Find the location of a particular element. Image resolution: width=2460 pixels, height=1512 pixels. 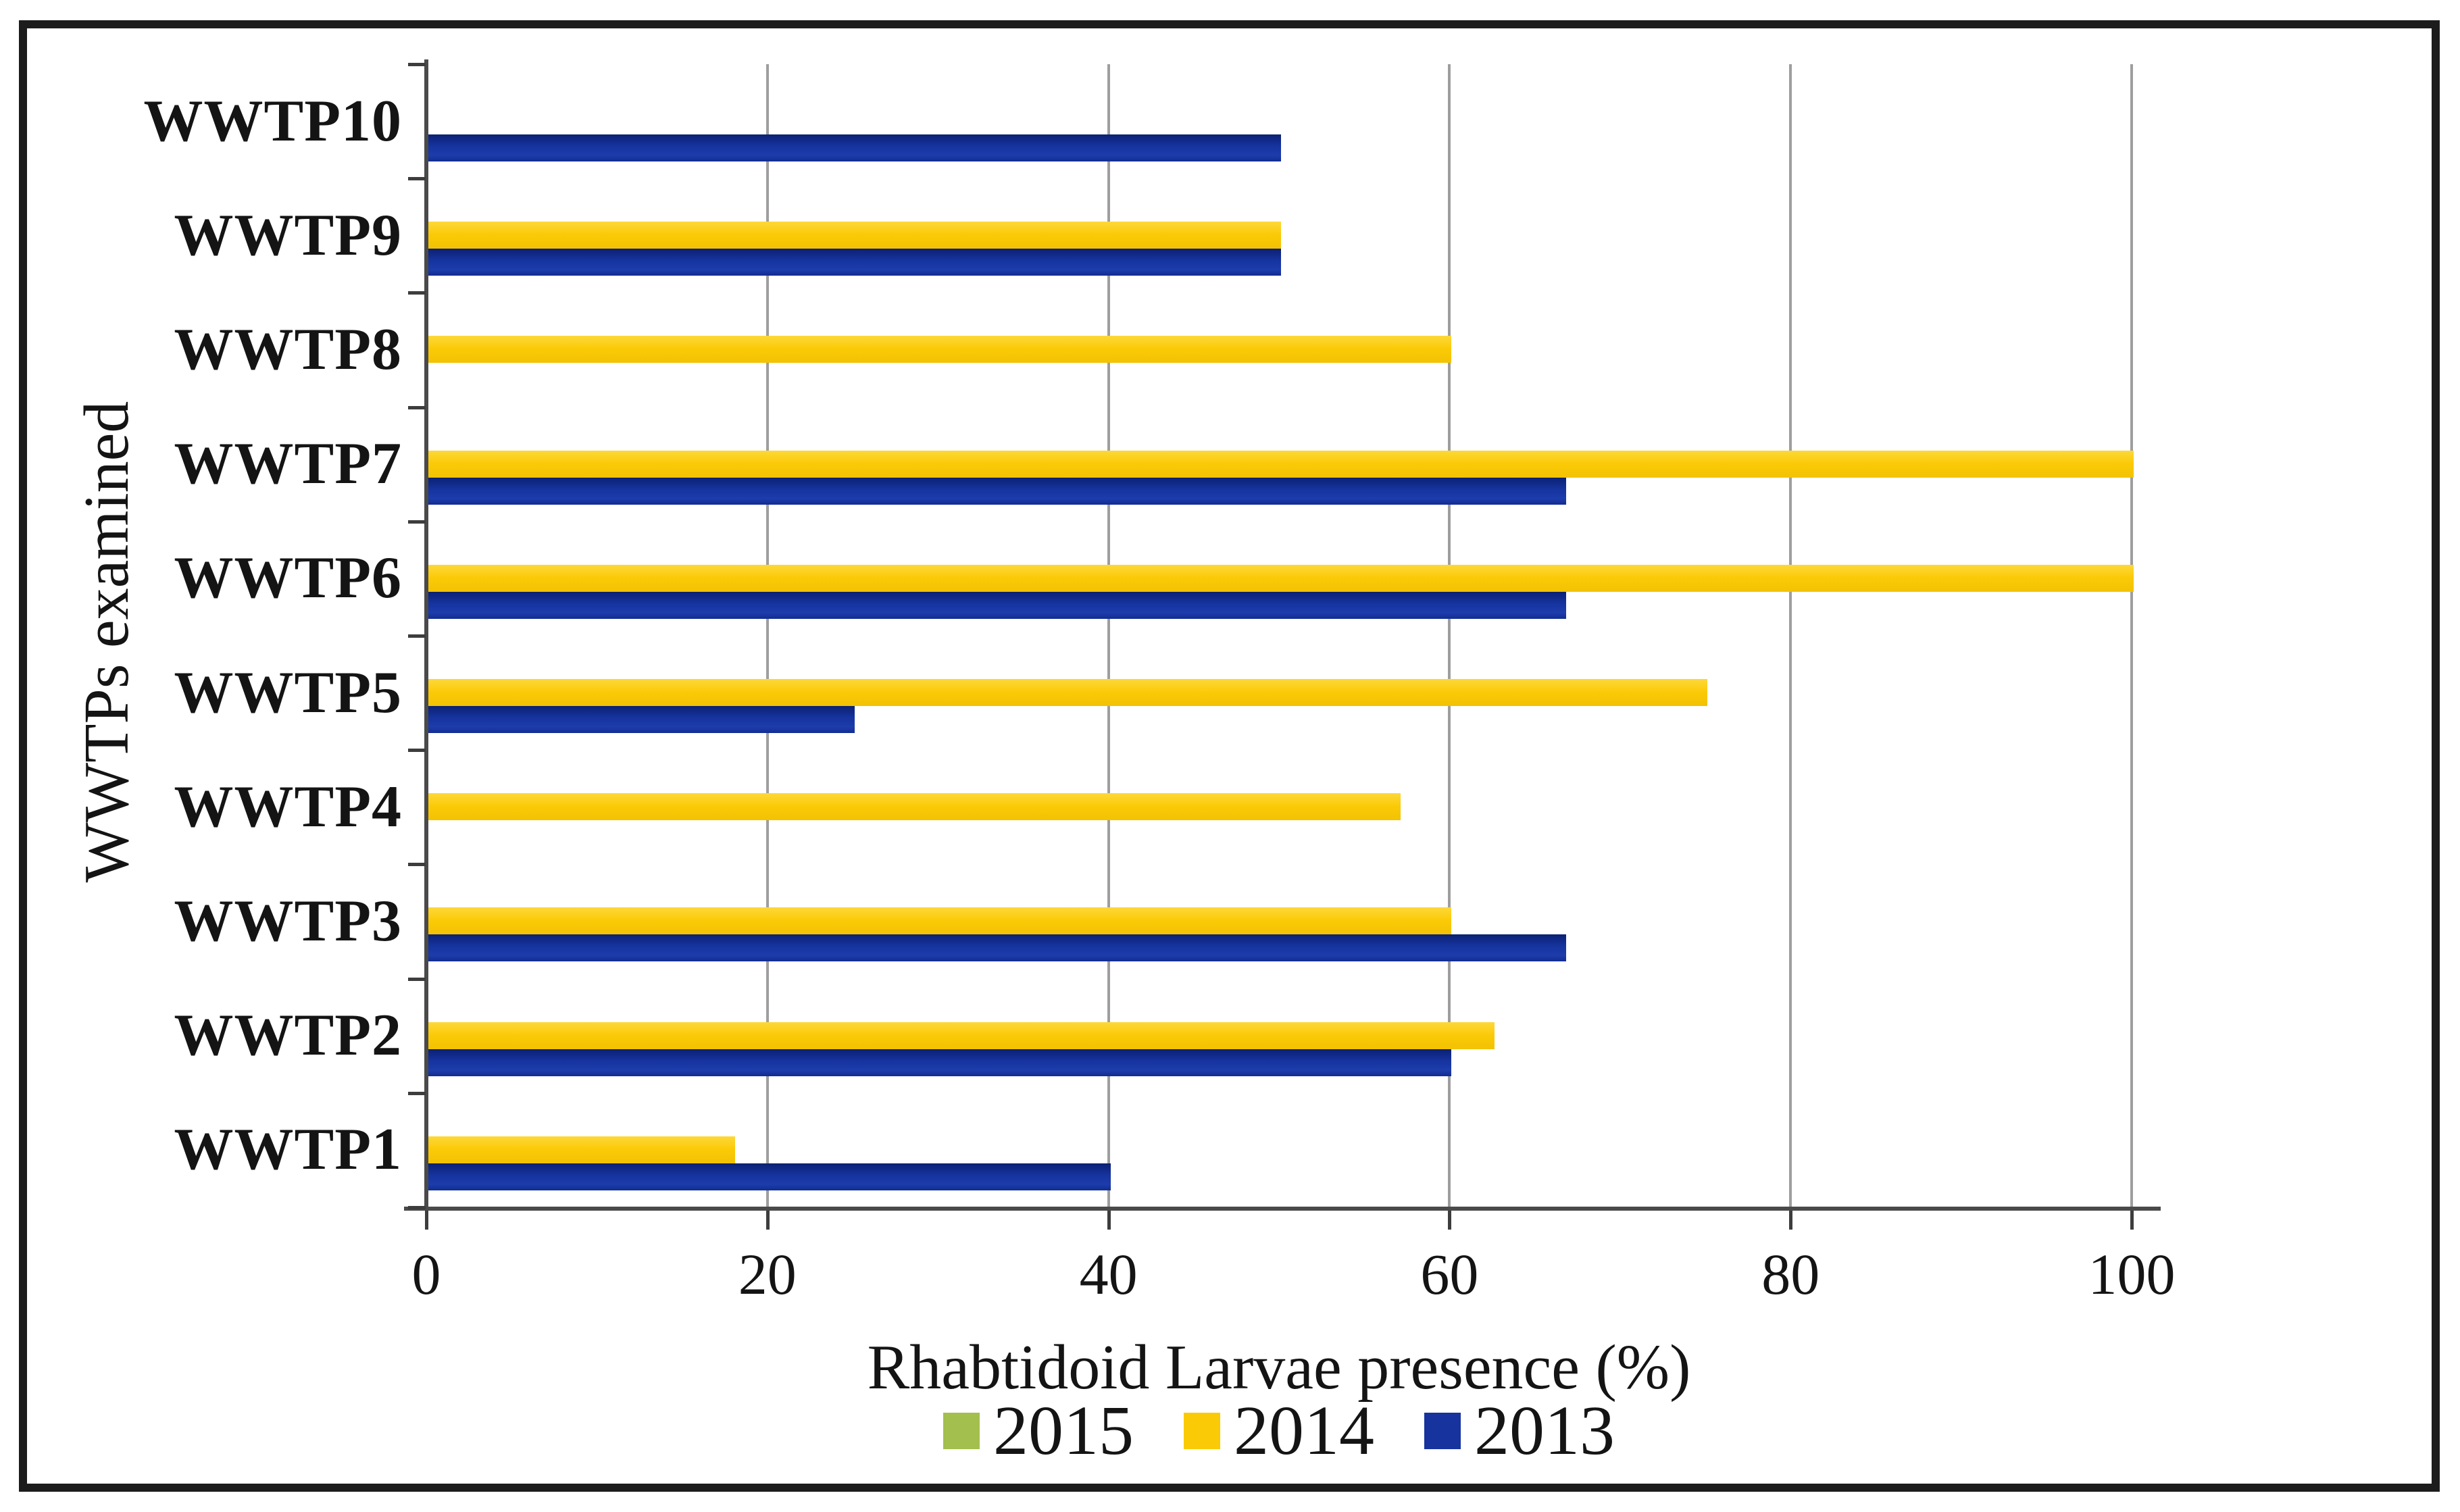

x-tick-label-20: 20 is located at coordinates (767, 1274).